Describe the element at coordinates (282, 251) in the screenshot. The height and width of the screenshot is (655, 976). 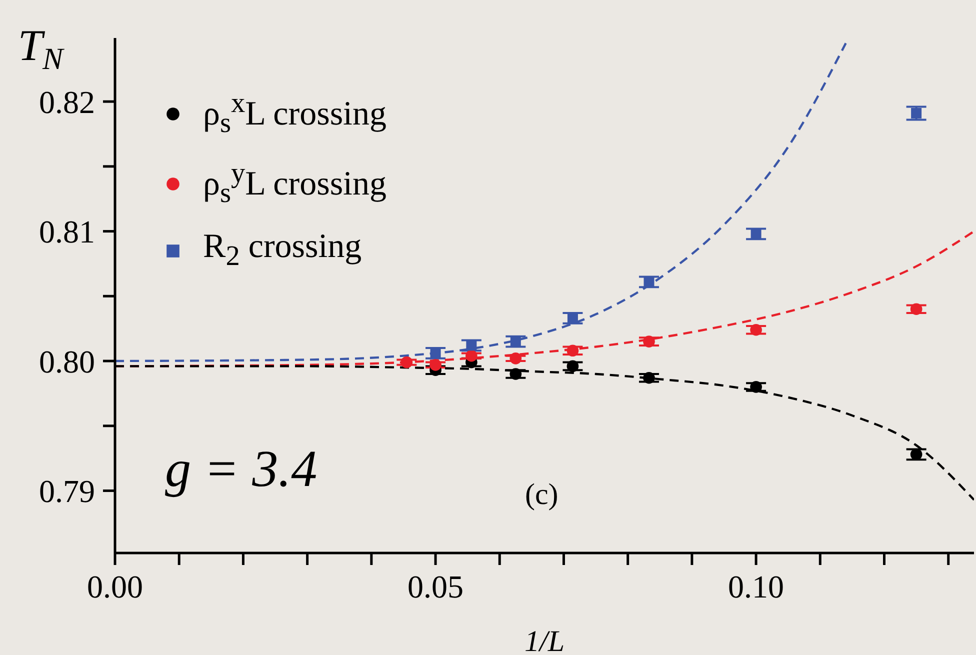
I see `legend-label: R$_{2}$ crossing` at that location.